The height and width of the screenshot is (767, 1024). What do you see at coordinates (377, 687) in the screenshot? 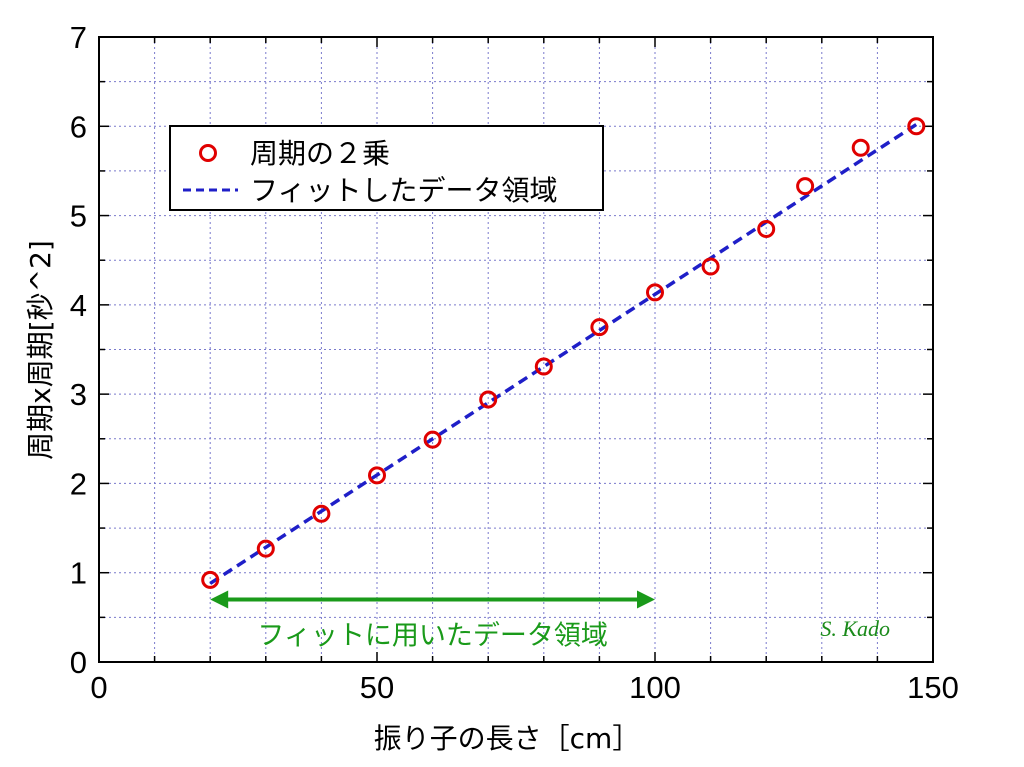
I see `x-tick-label: 50` at bounding box center [377, 687].